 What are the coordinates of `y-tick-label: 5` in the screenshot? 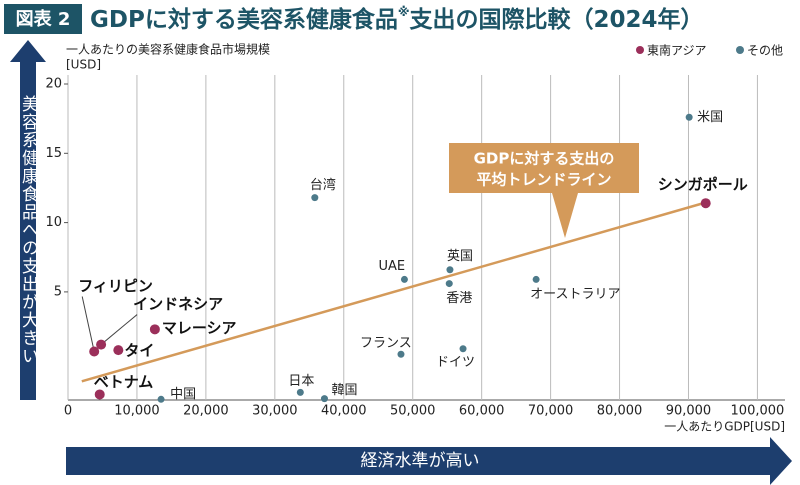 It's located at (58, 291).